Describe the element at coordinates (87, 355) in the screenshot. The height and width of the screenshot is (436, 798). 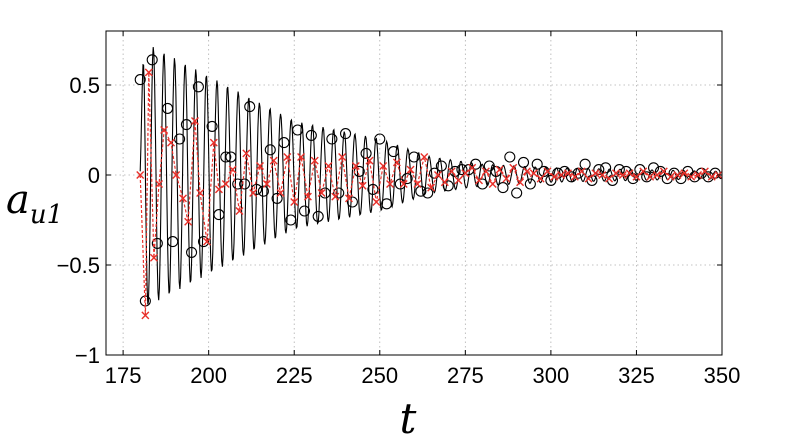
I see `y-tick-label: −1` at that location.